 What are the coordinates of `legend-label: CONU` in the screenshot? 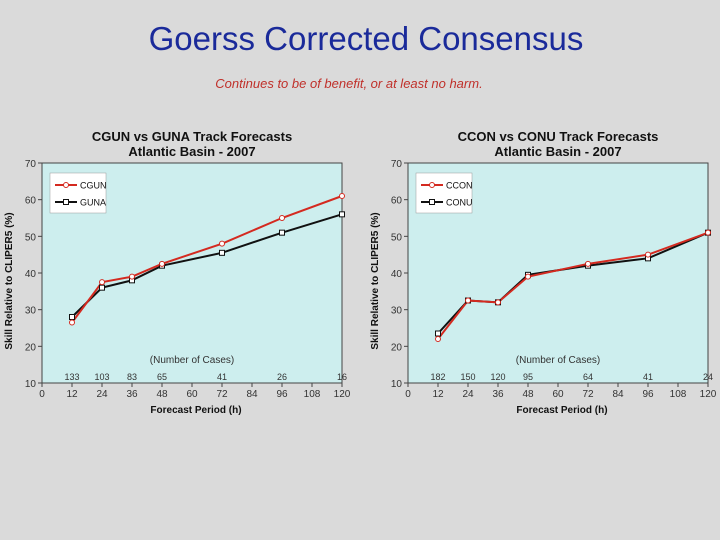 It's located at (459, 203).